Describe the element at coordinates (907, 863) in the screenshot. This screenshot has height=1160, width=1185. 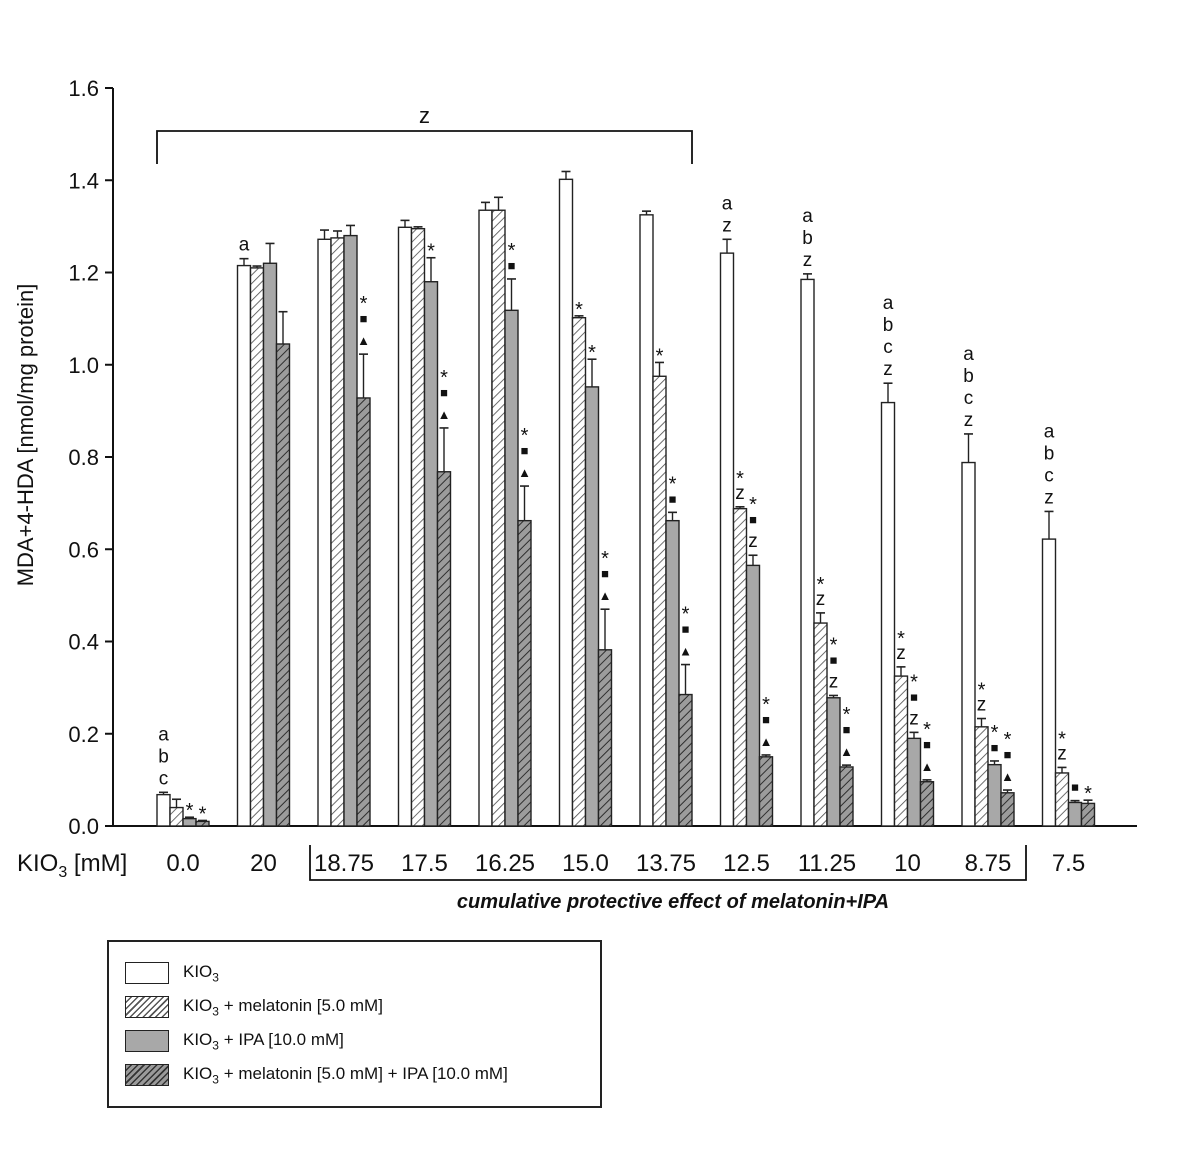
I see `x-tick-label: 10` at that location.